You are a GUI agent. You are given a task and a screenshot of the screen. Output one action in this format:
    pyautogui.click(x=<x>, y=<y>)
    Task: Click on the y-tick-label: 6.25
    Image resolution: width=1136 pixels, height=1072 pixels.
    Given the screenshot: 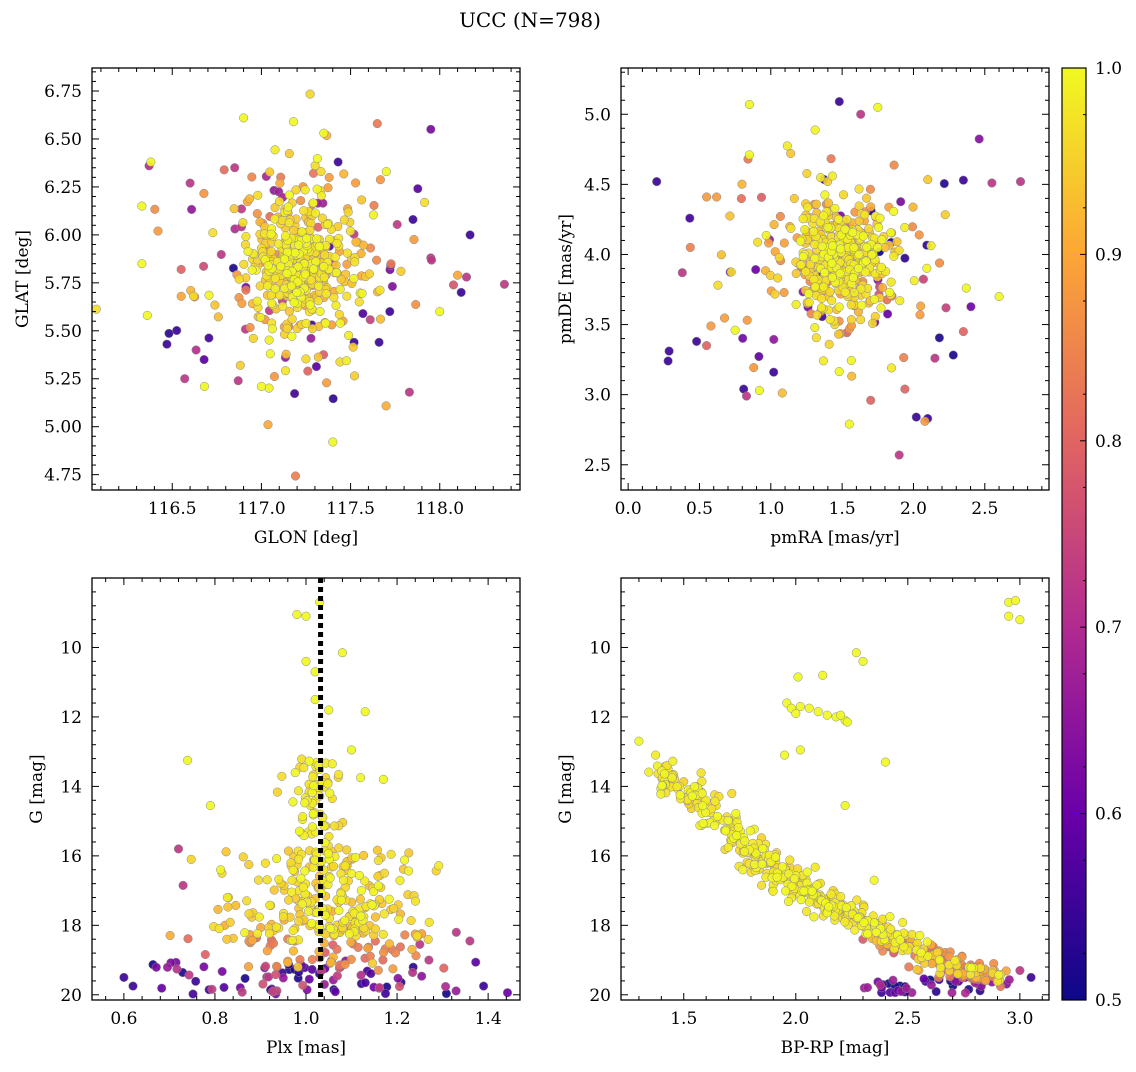 What is the action you would take?
    pyautogui.click(x=63, y=188)
    